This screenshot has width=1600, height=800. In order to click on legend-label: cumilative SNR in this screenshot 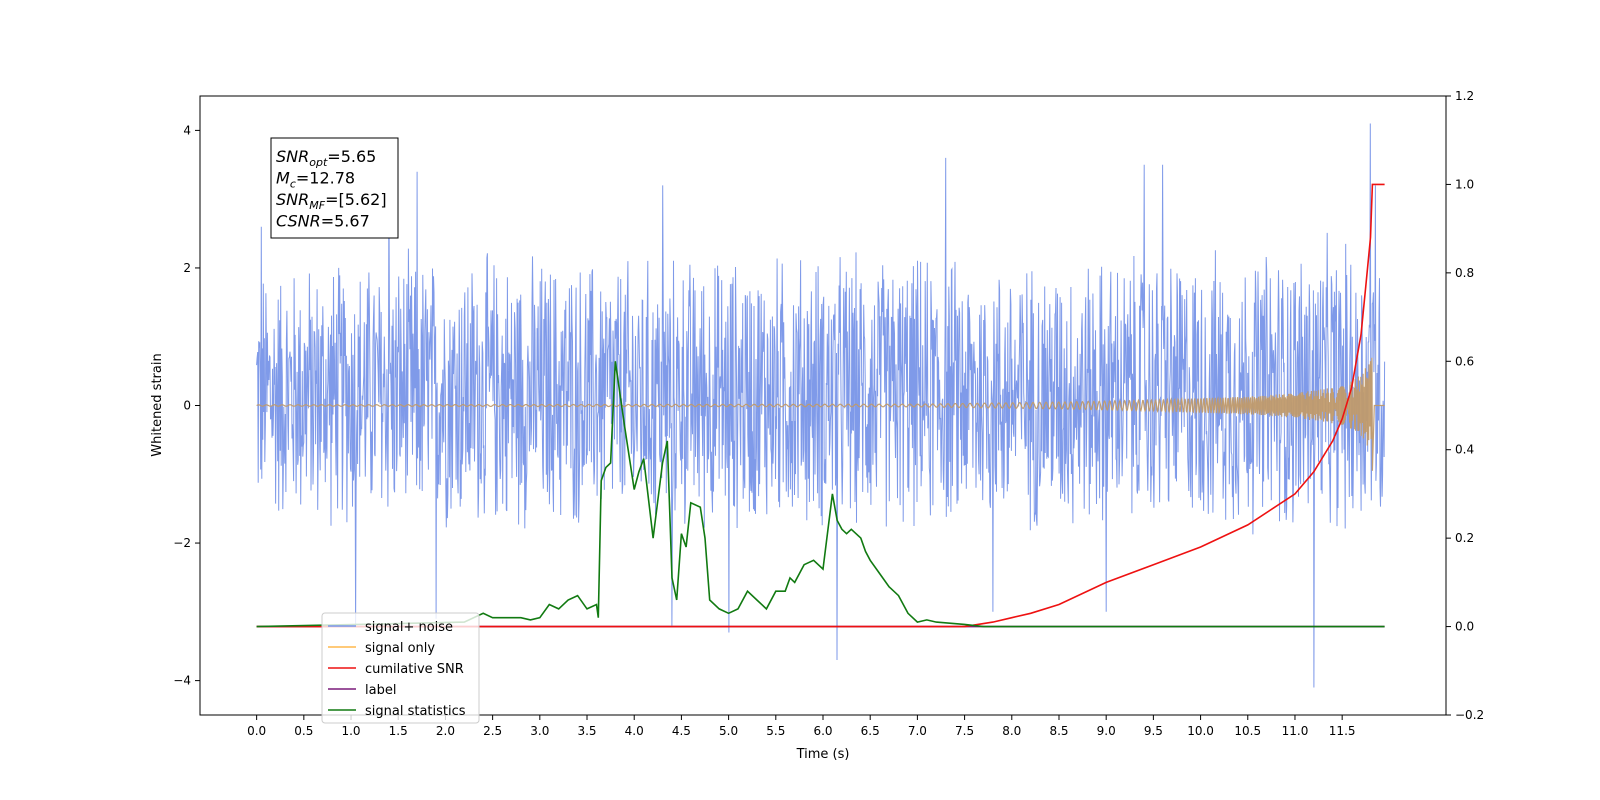, I will do `click(414, 669)`.